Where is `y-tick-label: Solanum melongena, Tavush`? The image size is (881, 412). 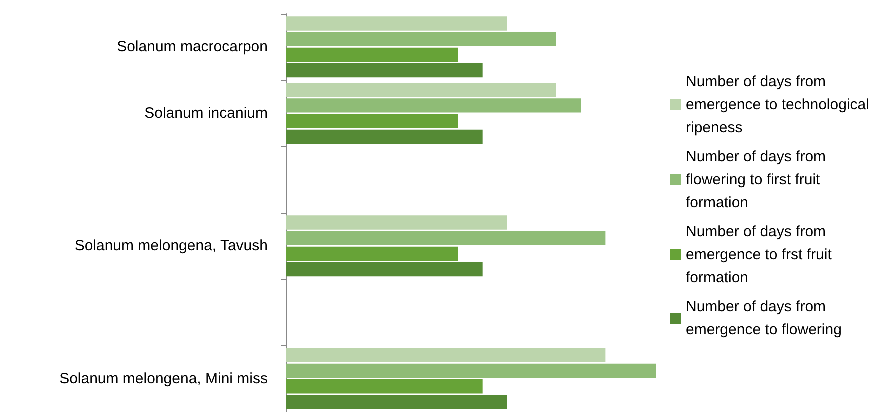 y-tick-label: Solanum melongena, Tavush is located at coordinates (171, 246).